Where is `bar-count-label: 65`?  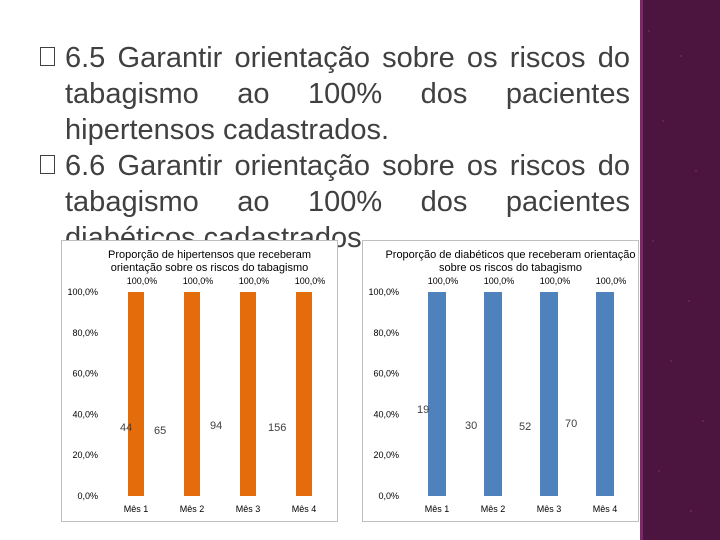 bar-count-label: 65 is located at coordinates (160, 431).